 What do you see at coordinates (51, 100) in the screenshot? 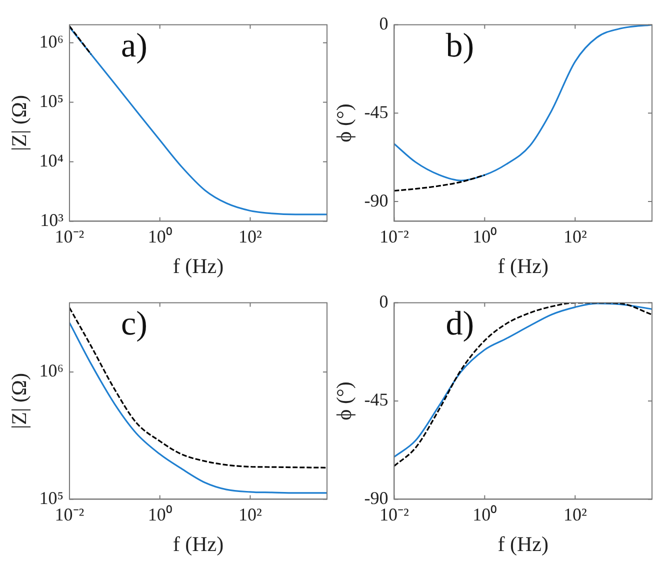
I see `y-tick-label: 10⁵` at bounding box center [51, 100].